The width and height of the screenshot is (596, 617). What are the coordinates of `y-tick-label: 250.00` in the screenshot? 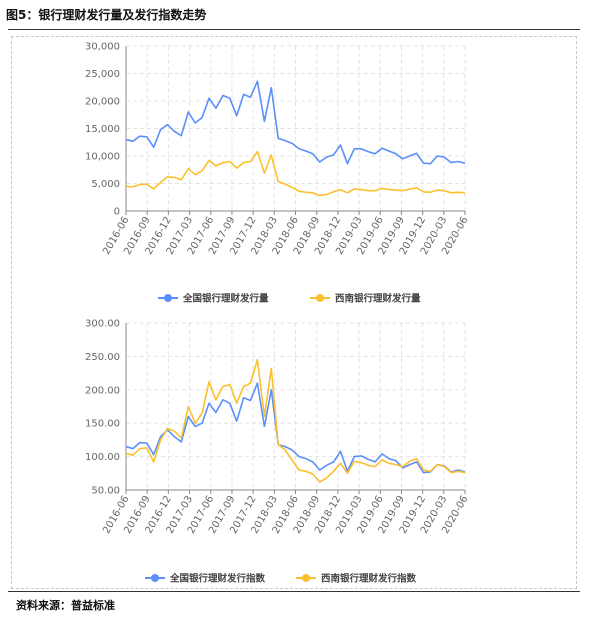 It's located at (102, 357).